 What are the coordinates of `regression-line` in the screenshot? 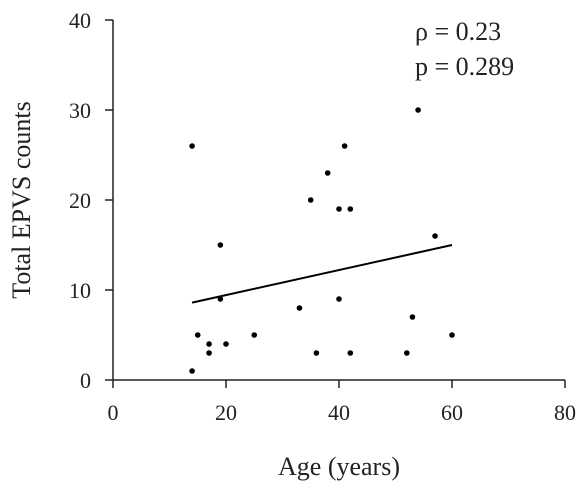 It's located at (322, 274).